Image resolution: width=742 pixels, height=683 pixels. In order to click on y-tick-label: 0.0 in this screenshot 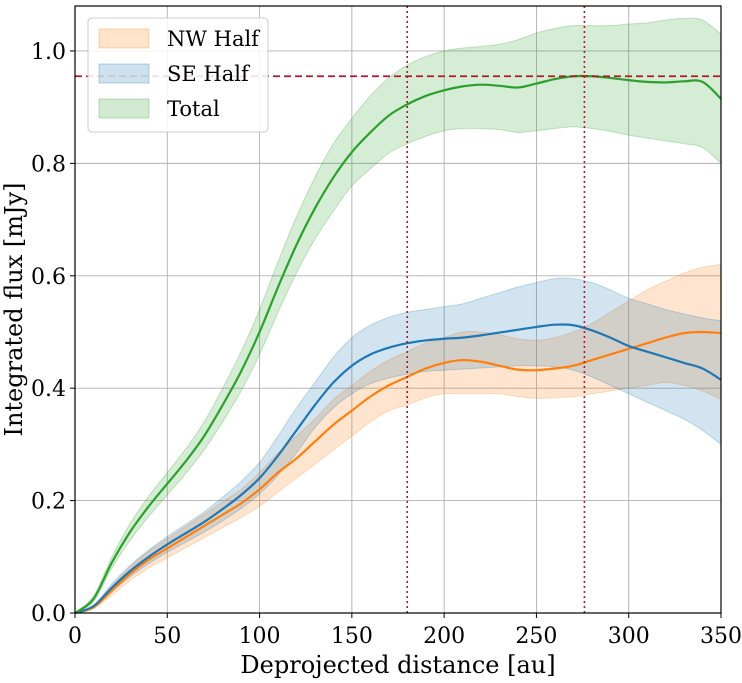, I will do `click(48, 614)`.